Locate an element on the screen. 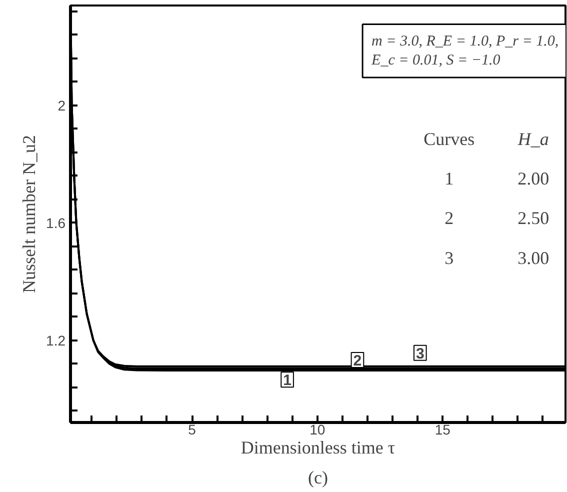 The width and height of the screenshot is (567, 492). annotation: 3.00 is located at coordinates (534, 258).